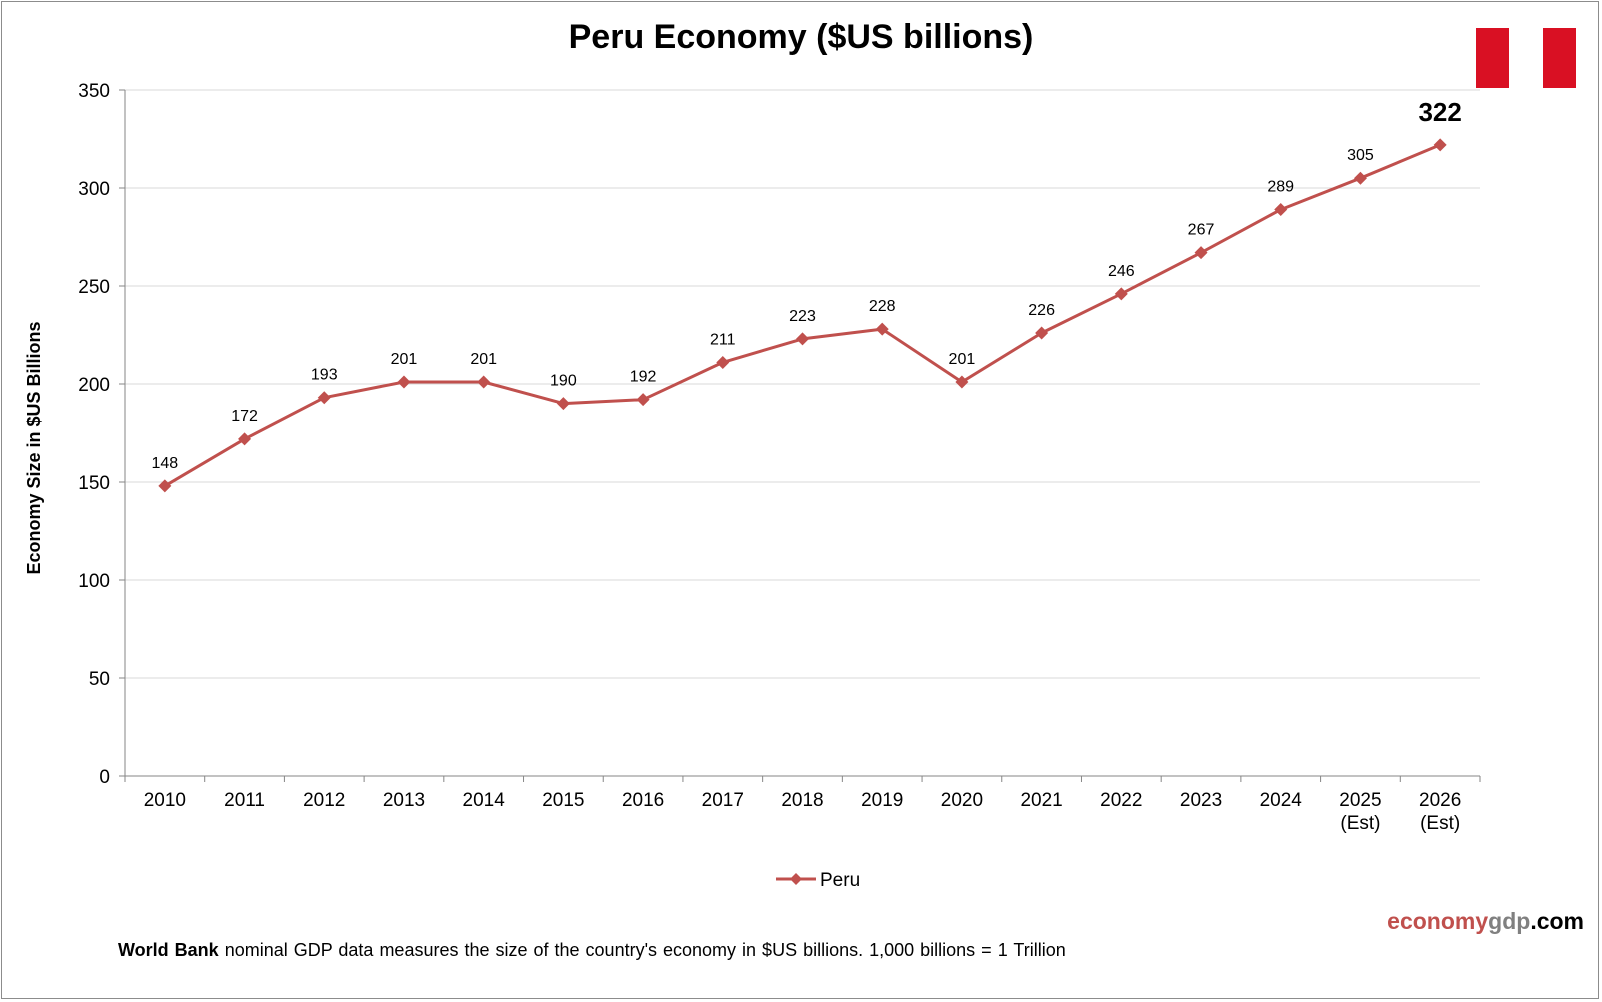 The height and width of the screenshot is (1002, 1602). I want to click on peru-flag-icon, so click(1526, 58).